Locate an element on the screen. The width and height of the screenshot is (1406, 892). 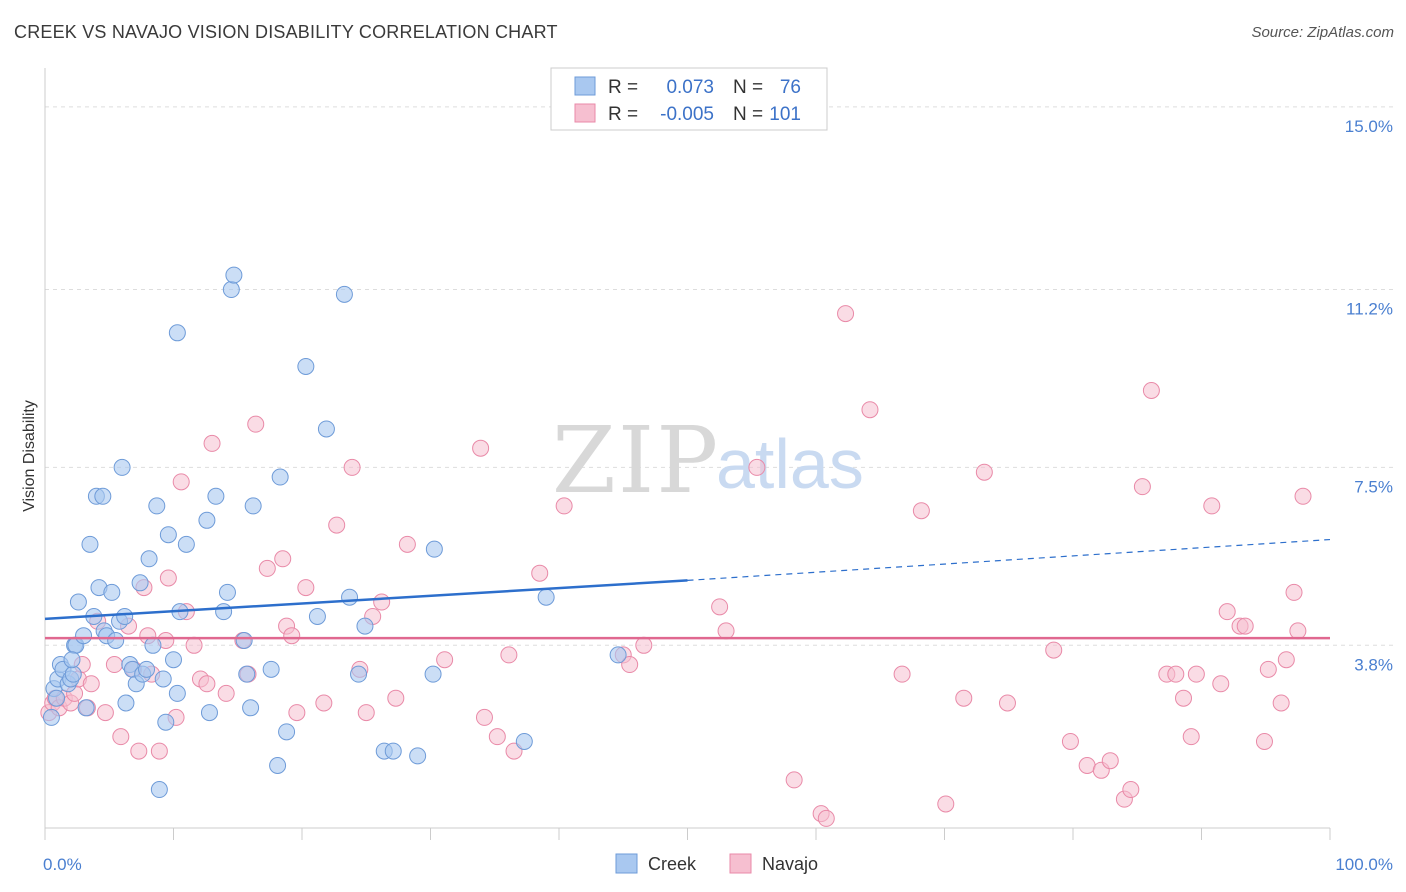
creek-trend-line is located at coordinates (366, 600).